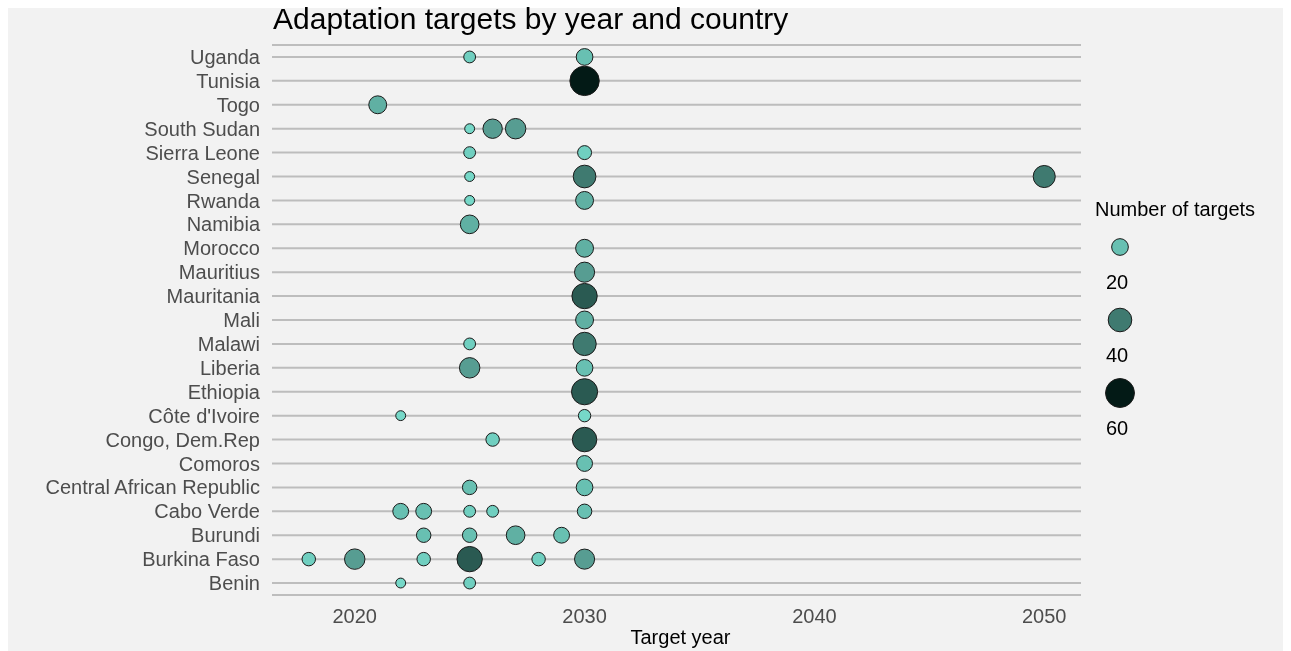 This screenshot has width=1291, height=651. I want to click on legend-label: 40, so click(1118, 355).